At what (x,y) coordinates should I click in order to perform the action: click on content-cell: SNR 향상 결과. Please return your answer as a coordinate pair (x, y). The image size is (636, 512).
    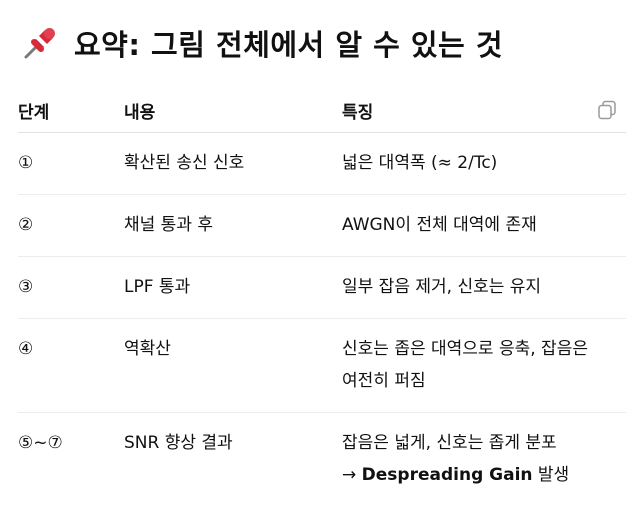
    Looking at the image, I should click on (178, 443).